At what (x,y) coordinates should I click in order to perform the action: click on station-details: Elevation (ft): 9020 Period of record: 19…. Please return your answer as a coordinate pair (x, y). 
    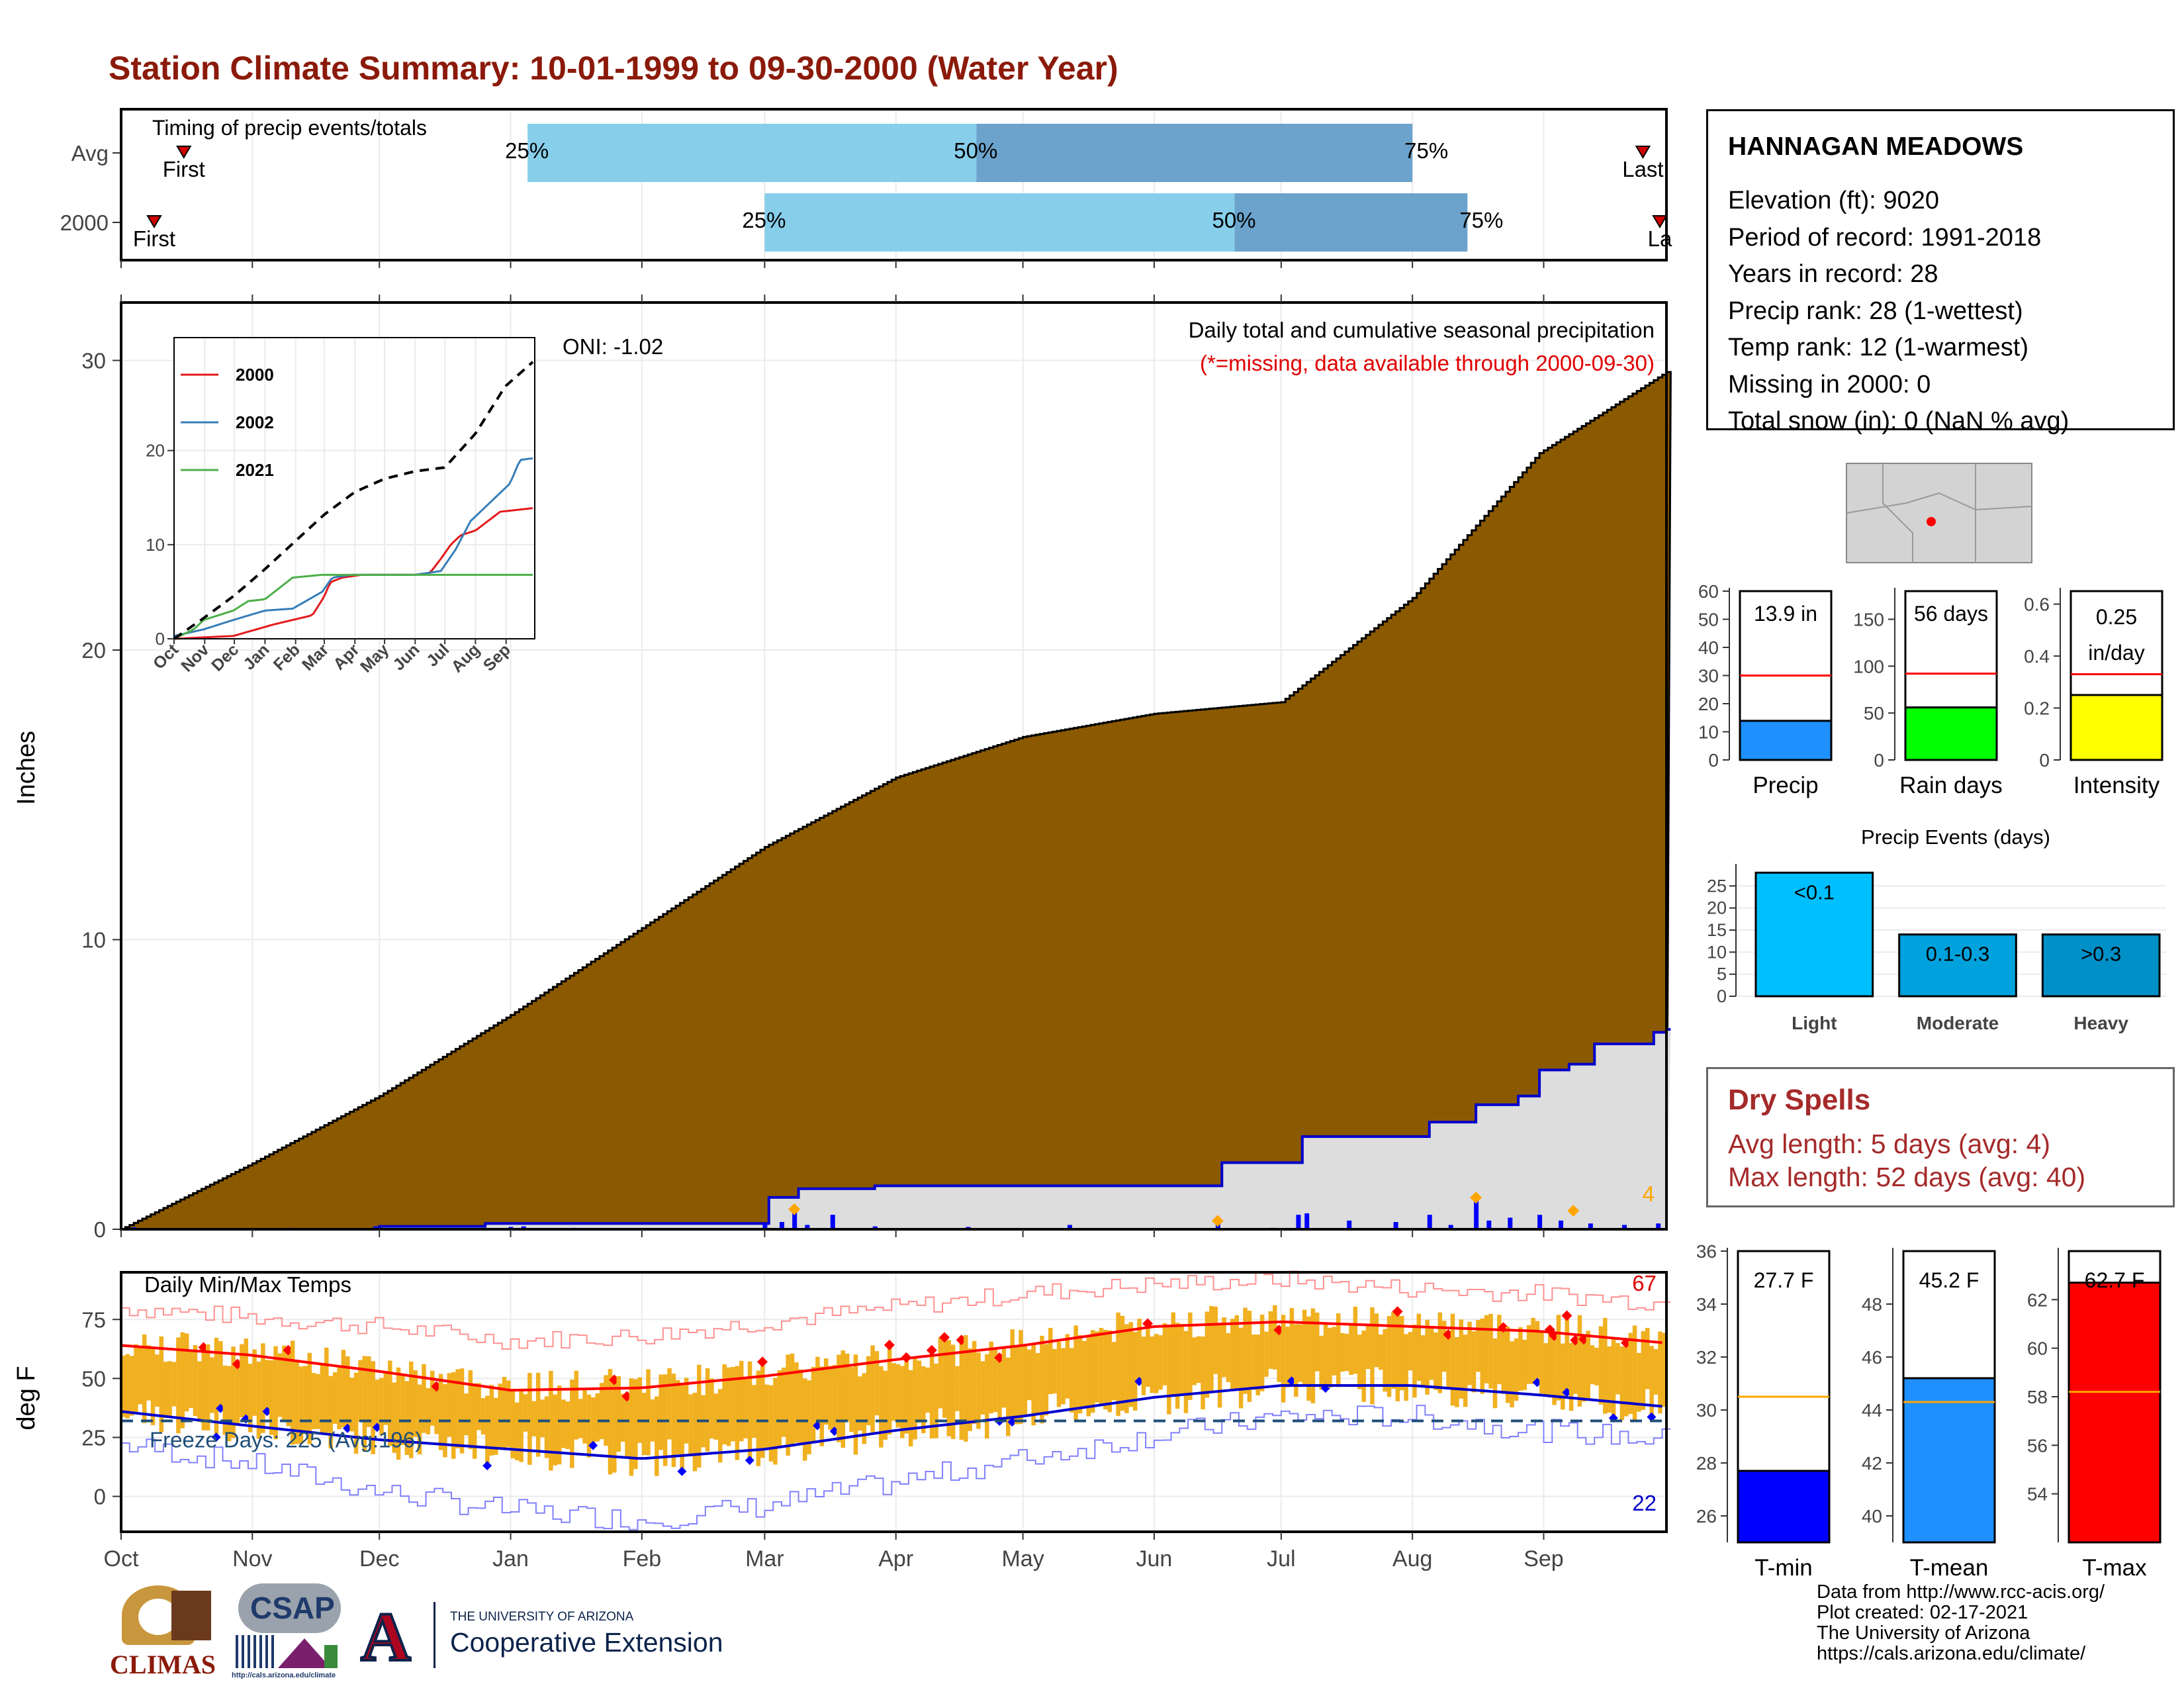
    Looking at the image, I should click on (1898, 311).